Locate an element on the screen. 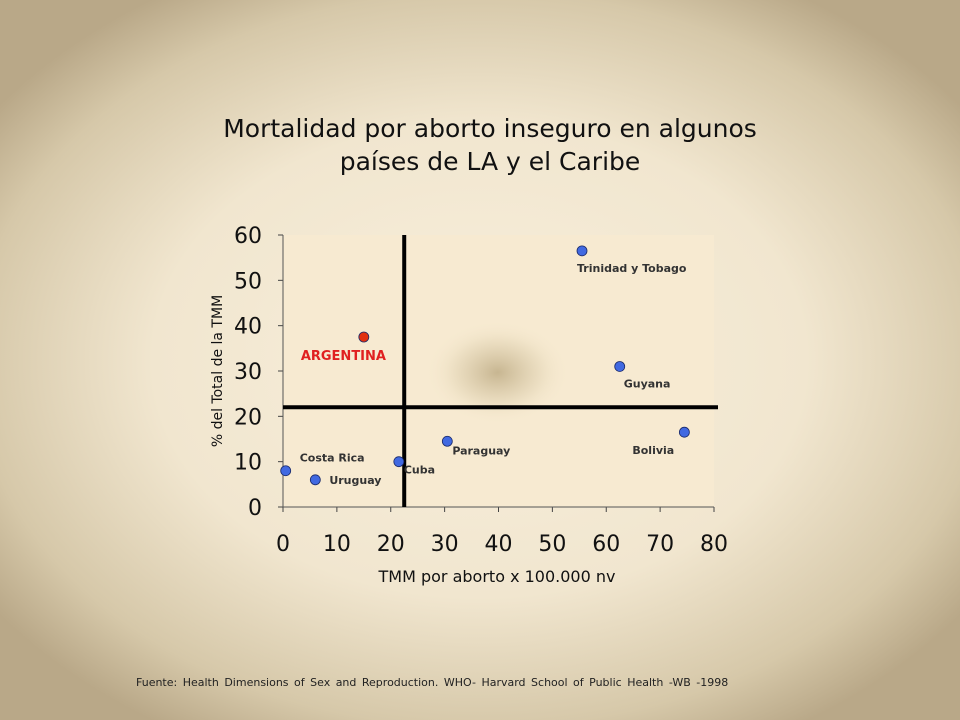 The width and height of the screenshot is (960, 720). point-label: Bolivia is located at coordinates (653, 450).